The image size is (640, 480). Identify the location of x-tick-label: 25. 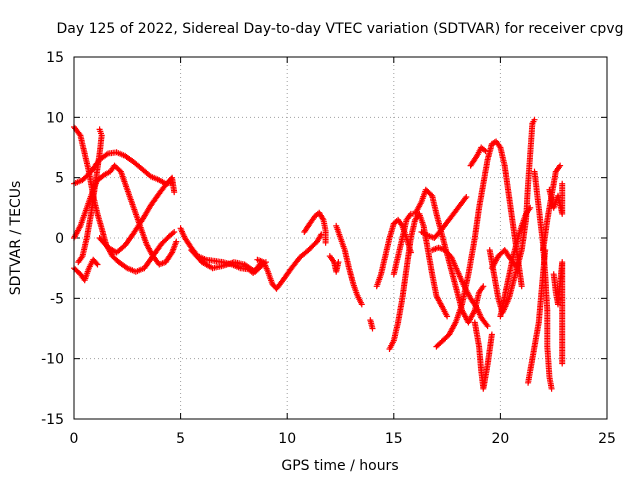
(607, 439).